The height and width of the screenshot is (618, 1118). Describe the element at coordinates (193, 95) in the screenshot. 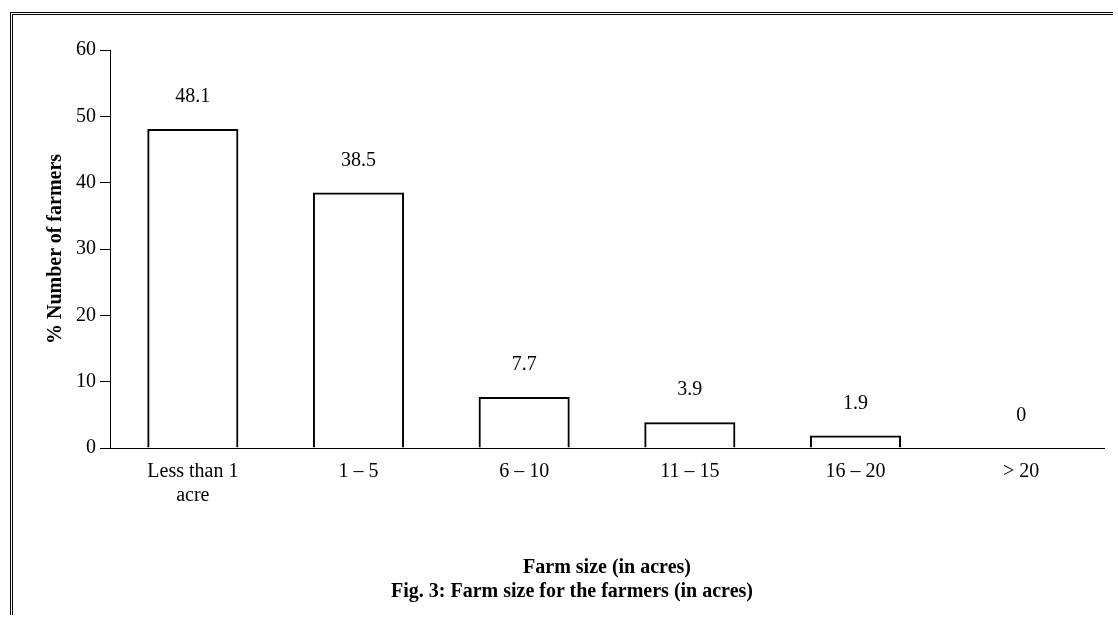

I see `data-label: 48.1` at that location.